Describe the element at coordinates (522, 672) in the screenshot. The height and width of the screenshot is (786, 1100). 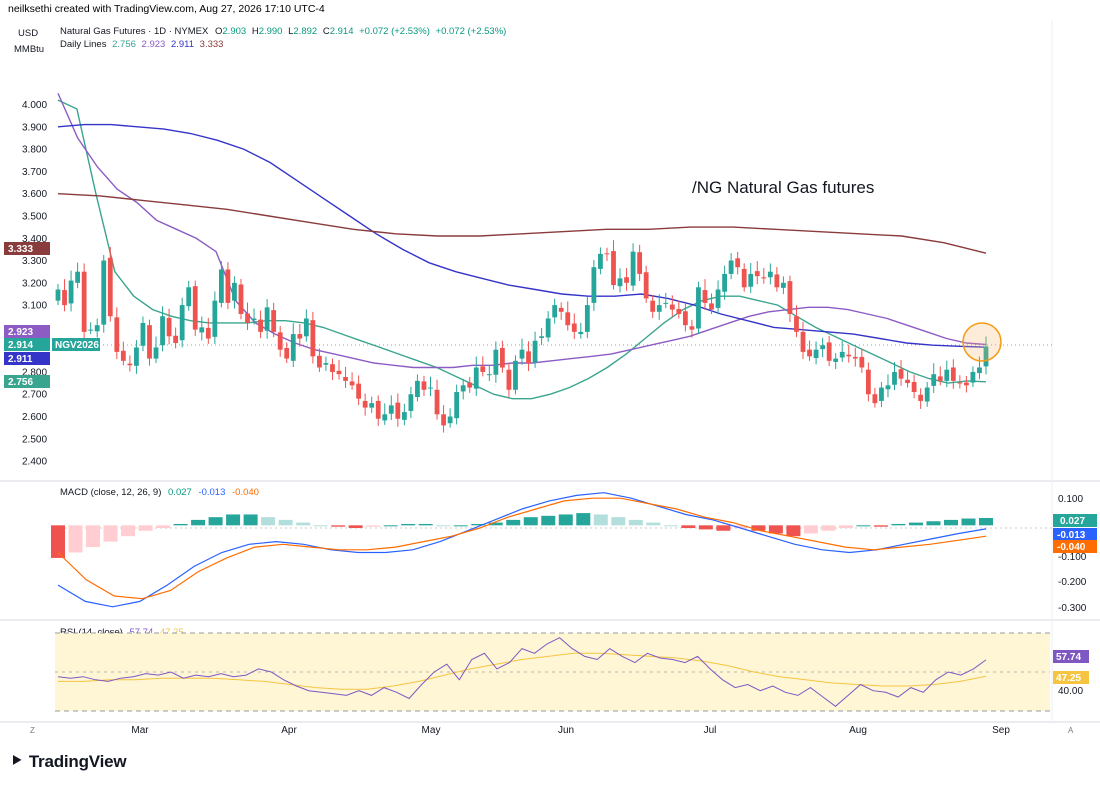
I see `rsi-lines` at that location.